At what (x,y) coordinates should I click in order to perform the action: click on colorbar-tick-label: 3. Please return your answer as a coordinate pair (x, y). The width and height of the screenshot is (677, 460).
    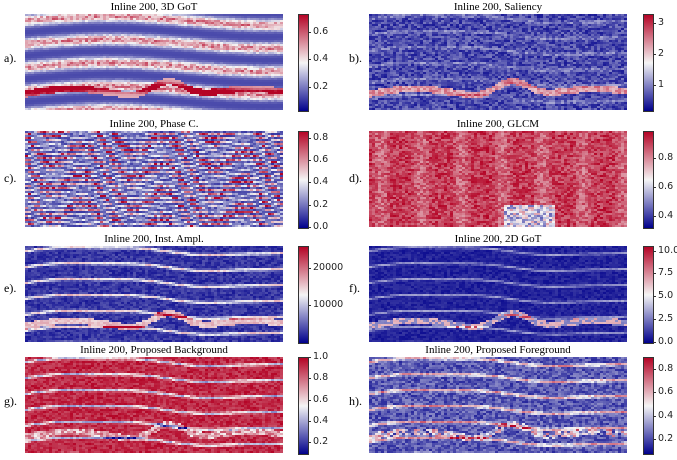
    Looking at the image, I should click on (658, 23).